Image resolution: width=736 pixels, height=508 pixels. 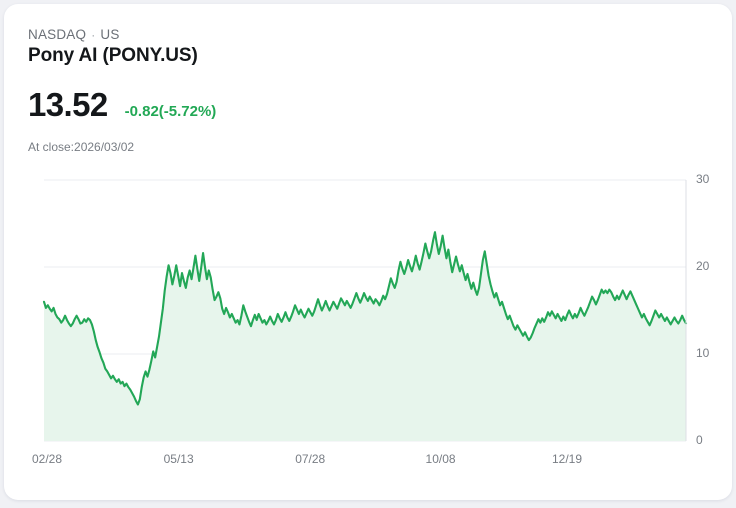 What do you see at coordinates (113, 55) in the screenshot?
I see `page-title: Pony AI (PONY.US)` at bounding box center [113, 55].